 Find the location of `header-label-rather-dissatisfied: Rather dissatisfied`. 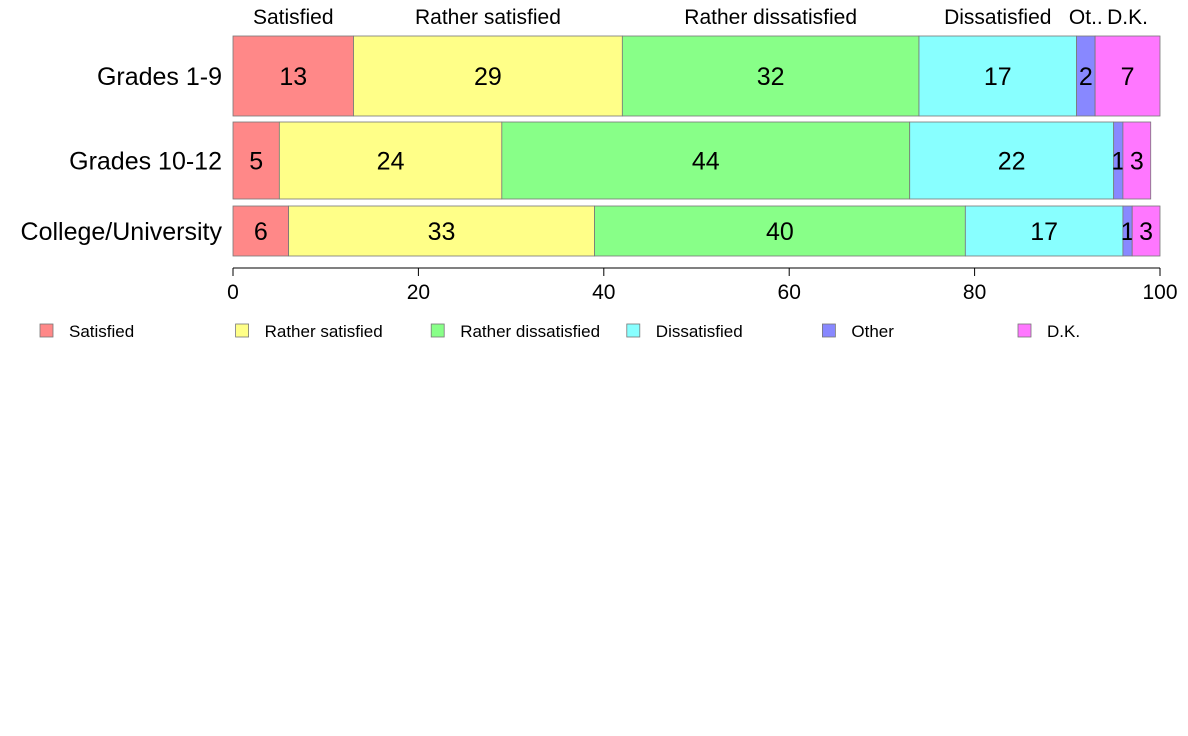

header-label-rather-dissatisfied: Rather dissatisfied is located at coordinates (770, 17).